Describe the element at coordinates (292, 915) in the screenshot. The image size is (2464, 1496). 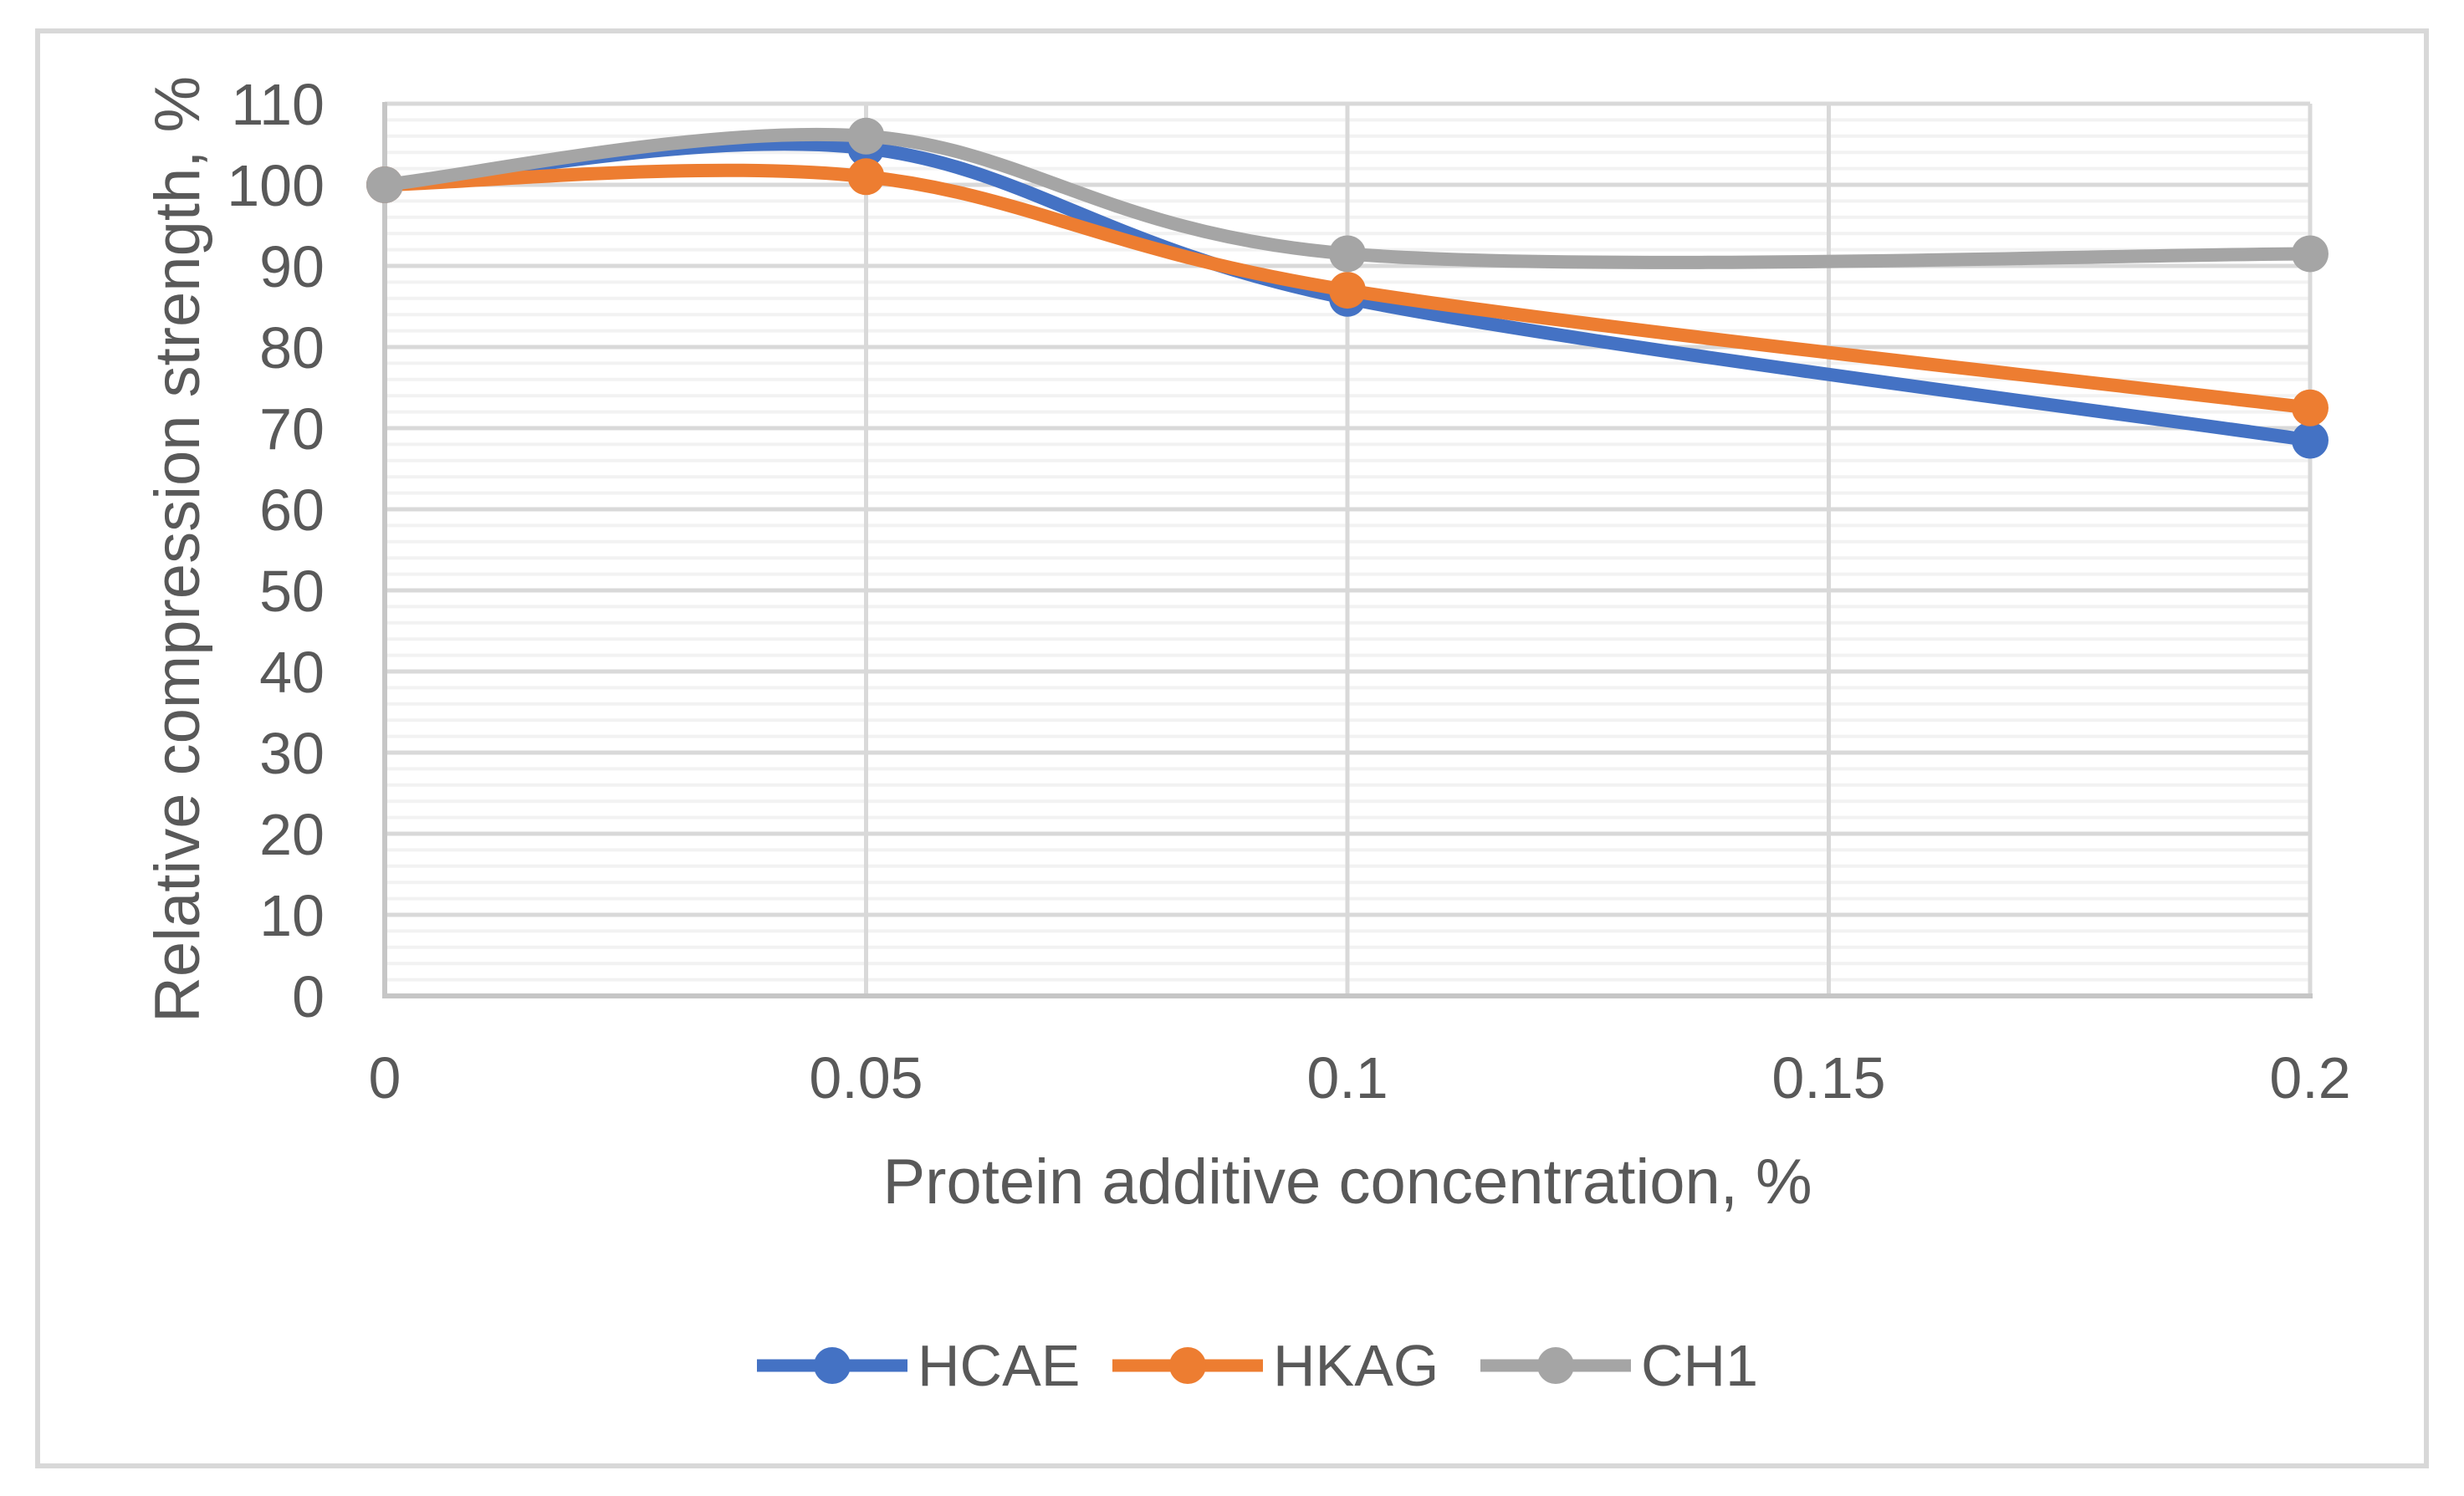
I see `y-tick-label: 10` at that location.